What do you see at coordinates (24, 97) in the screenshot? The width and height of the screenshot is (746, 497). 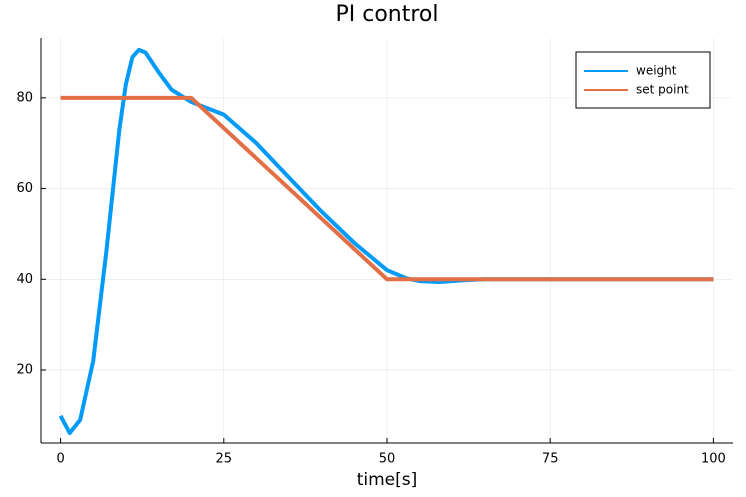 I see `y-tick-label: 80` at bounding box center [24, 97].